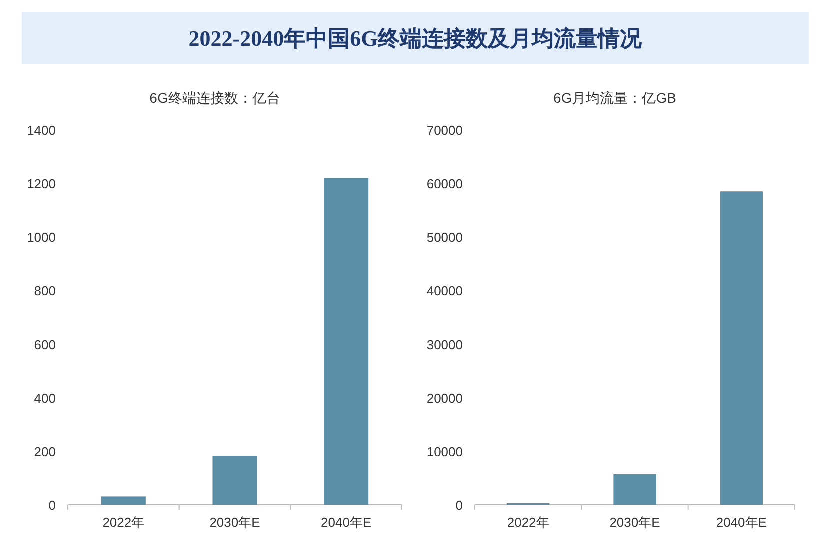 This screenshot has width=831, height=534. Describe the element at coordinates (41, 238) in the screenshot. I see `y-tick-label: 1000` at that location.